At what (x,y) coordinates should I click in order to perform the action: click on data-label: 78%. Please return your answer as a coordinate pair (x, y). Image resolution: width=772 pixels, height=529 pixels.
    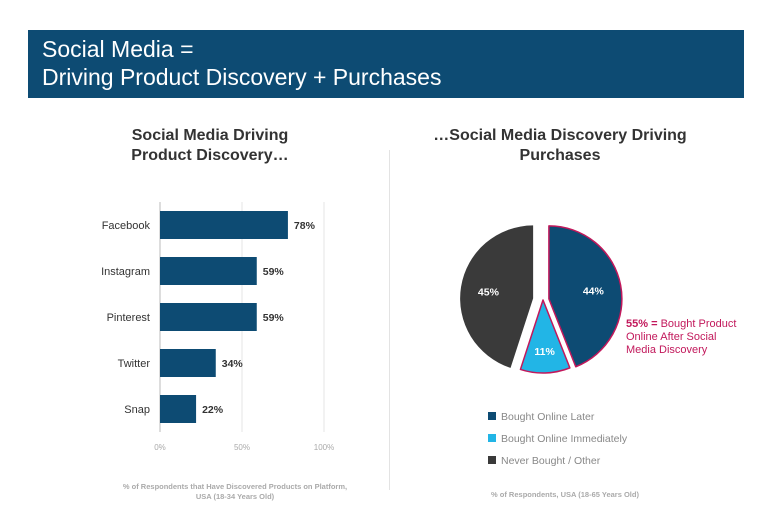
    Looking at the image, I should click on (305, 226).